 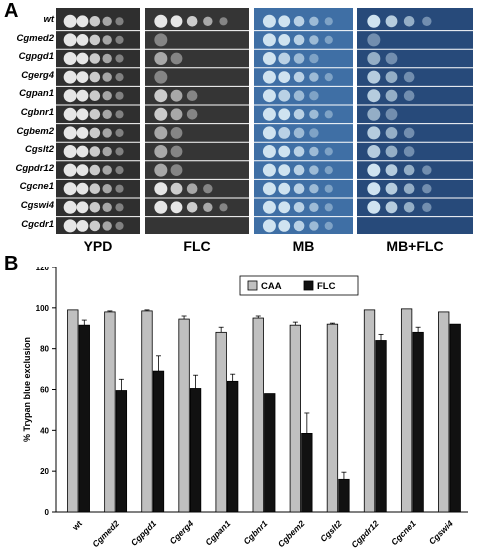 I want to click on condition-label: MB+FLC, so click(x=415, y=246).